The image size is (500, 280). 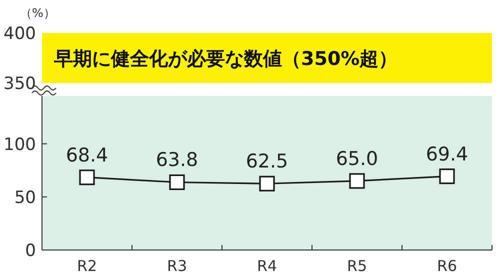 I want to click on data-label: 63.8, so click(x=177, y=160).